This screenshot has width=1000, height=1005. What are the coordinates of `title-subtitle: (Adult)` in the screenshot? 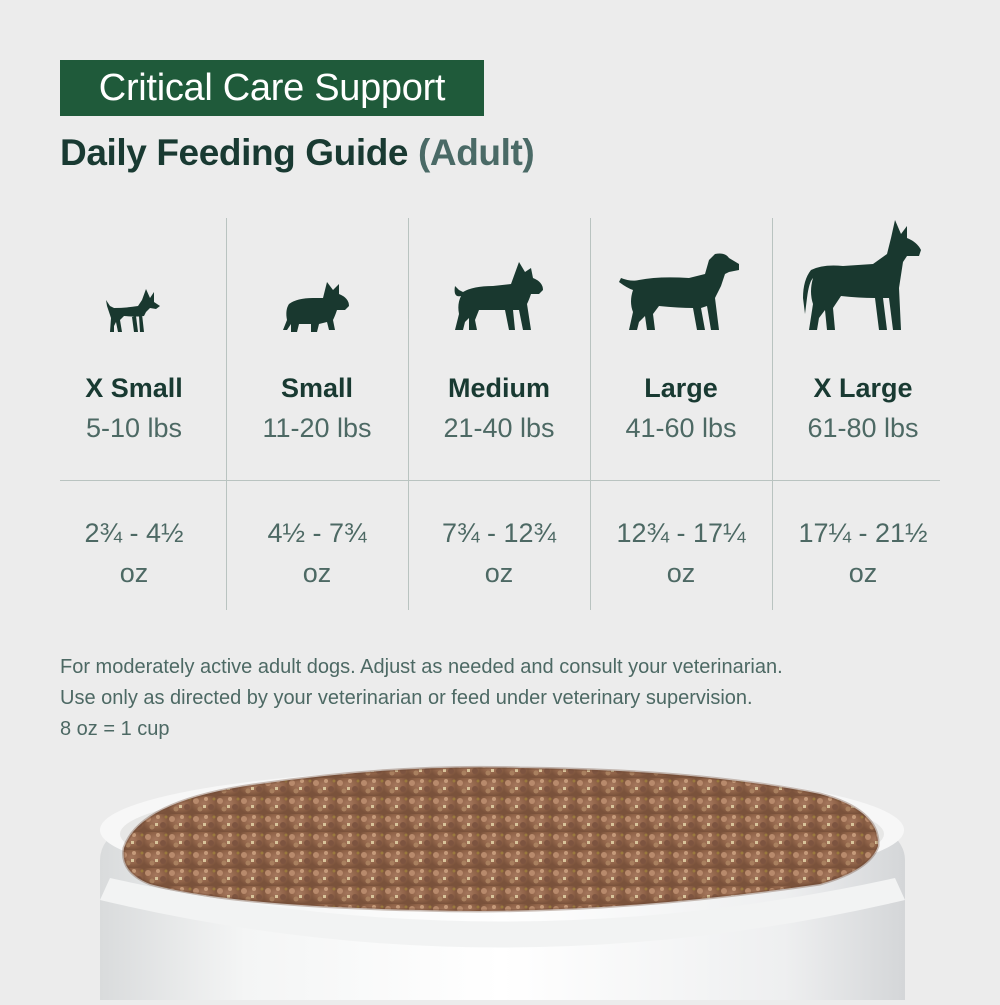 It's located at (476, 152).